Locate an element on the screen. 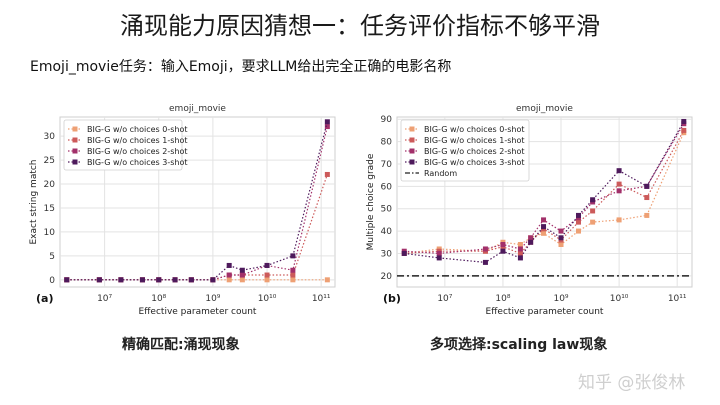 This screenshot has height=405, width=720. caption-right: 多项选择:scaling law现象 is located at coordinates (519, 345).